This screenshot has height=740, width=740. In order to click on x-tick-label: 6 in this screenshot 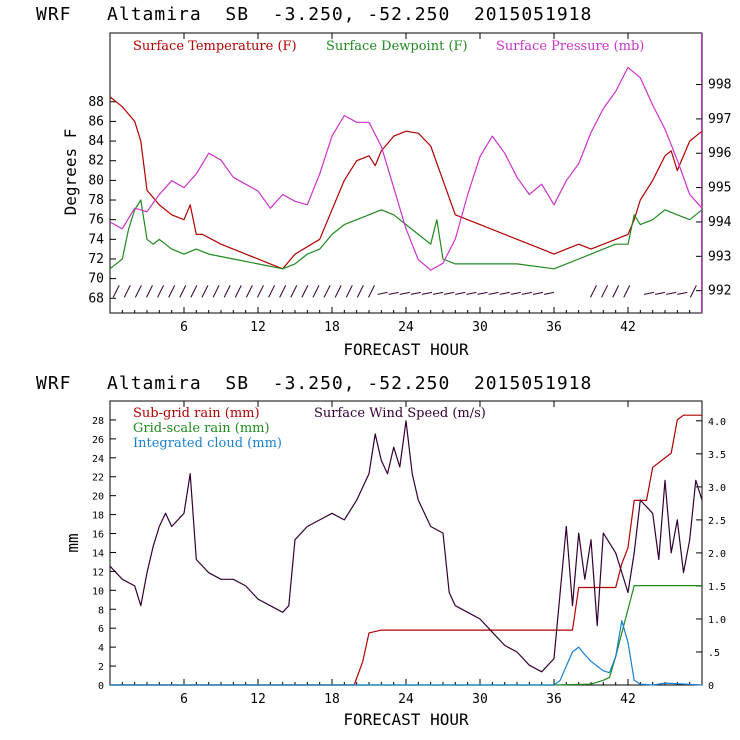, I will do `click(184, 327)`.